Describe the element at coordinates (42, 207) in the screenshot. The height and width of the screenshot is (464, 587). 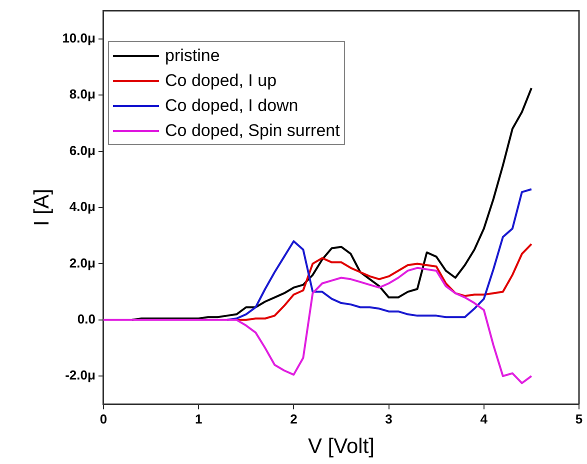
I see `y-axis-title: I [A]` at that location.